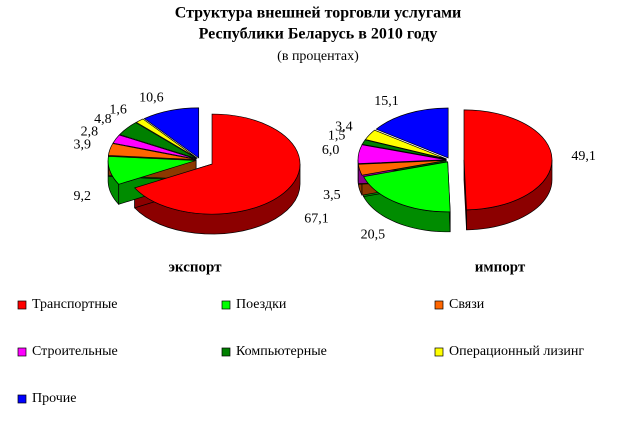 The image size is (637, 426). What do you see at coordinates (281, 351) in the screenshot?
I see `legend-label: Компьютерные` at bounding box center [281, 351].